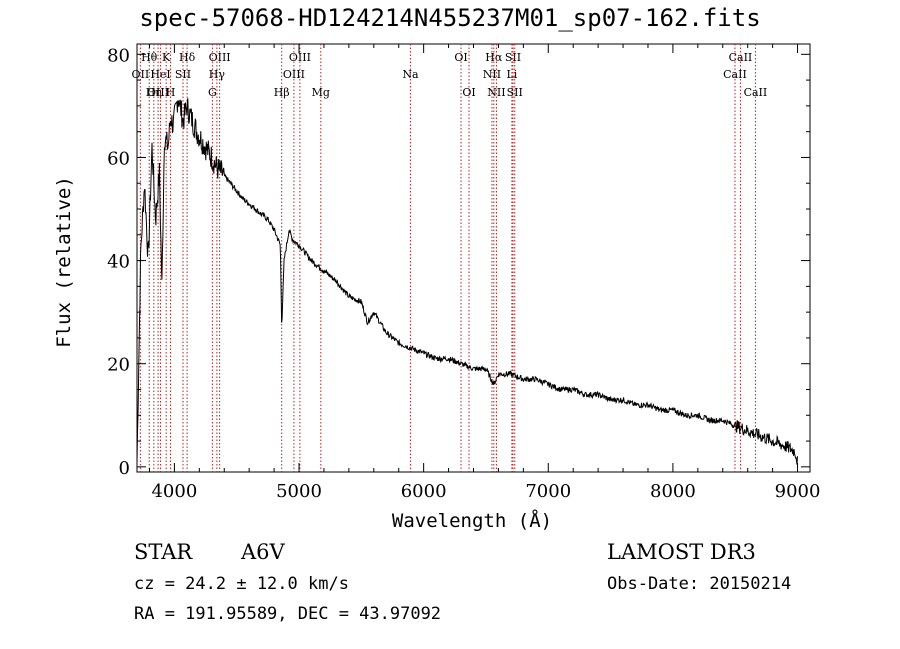 The image size is (900, 649). I want to click on x-tick-label: 7000, so click(548, 491).